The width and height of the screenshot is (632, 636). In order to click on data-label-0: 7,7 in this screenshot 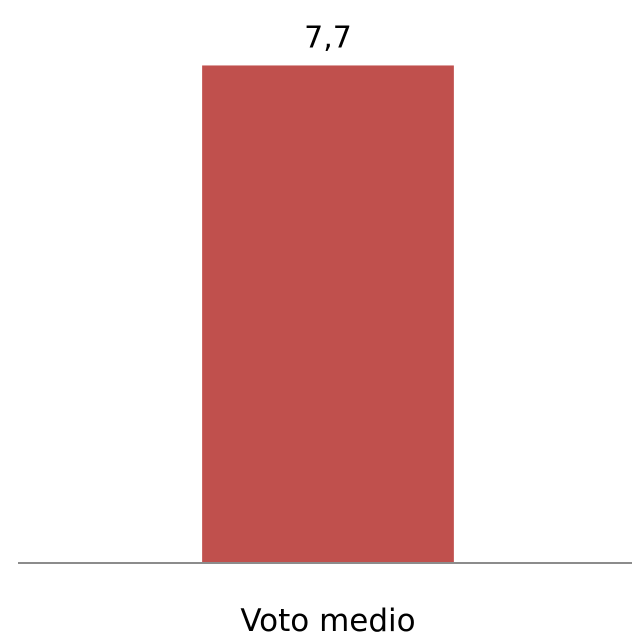, I will do `click(328, 37)`.